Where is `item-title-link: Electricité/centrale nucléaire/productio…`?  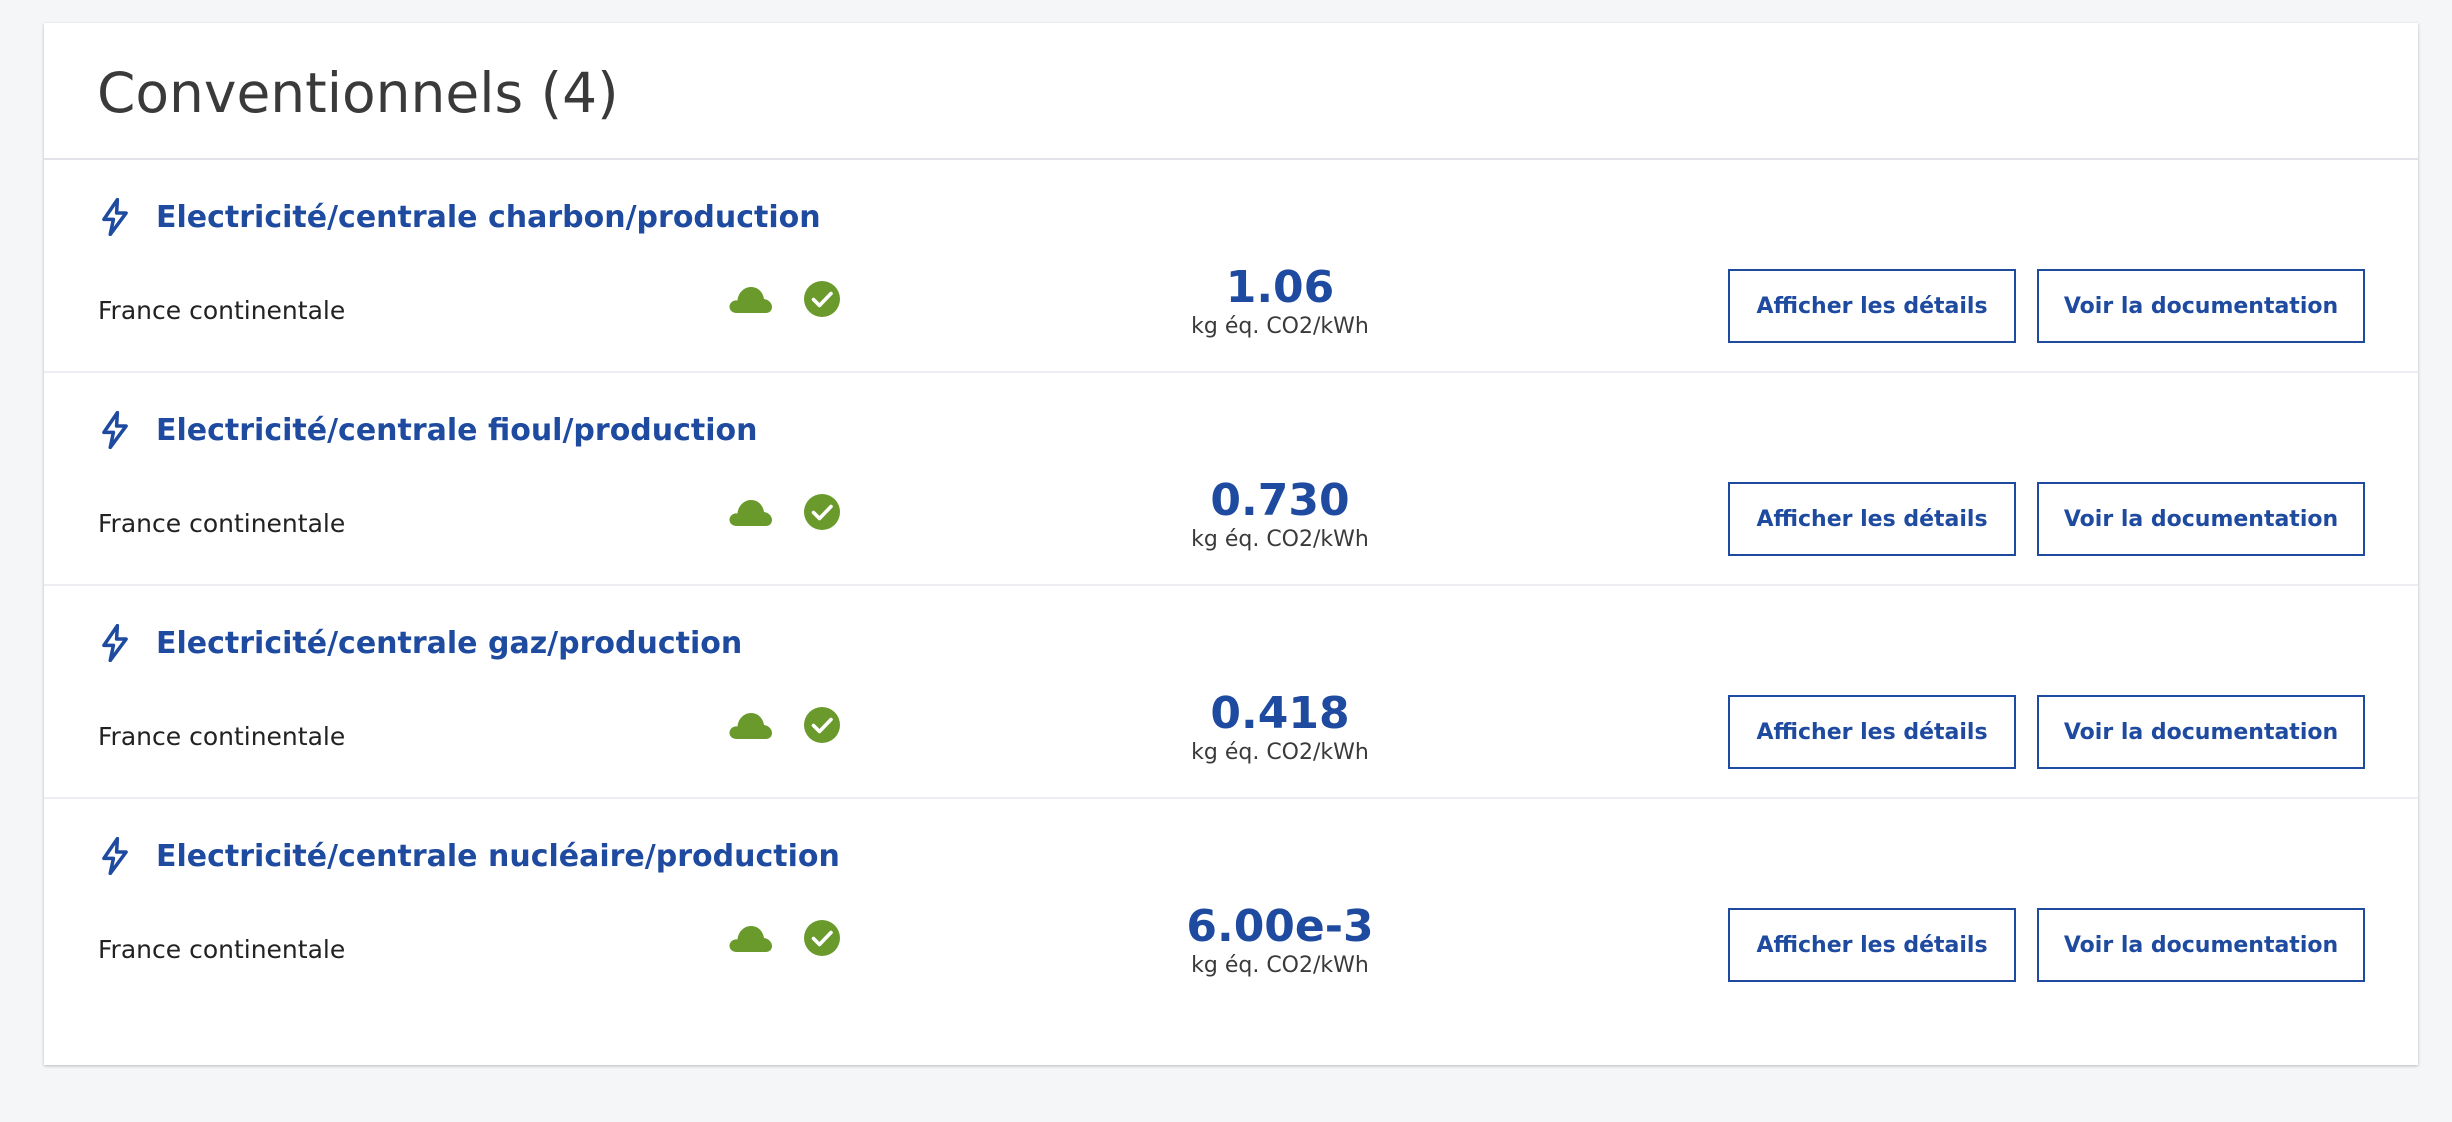
item-title-link: Electricité/centrale nucléaire/productio… is located at coordinates (468, 856).